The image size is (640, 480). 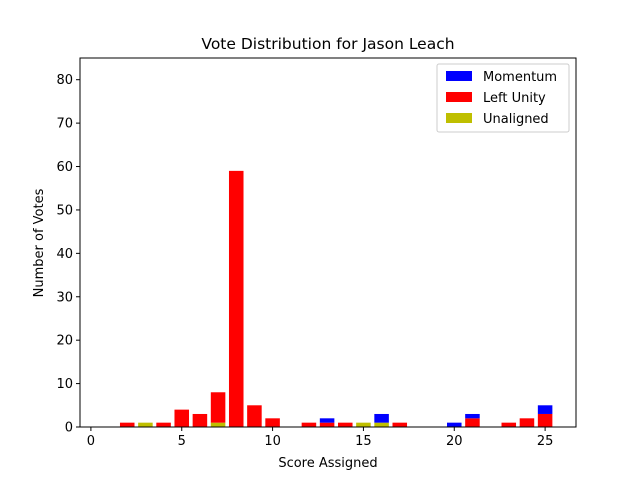 I want to click on y-tick-label-20: 20, so click(x=64, y=341).